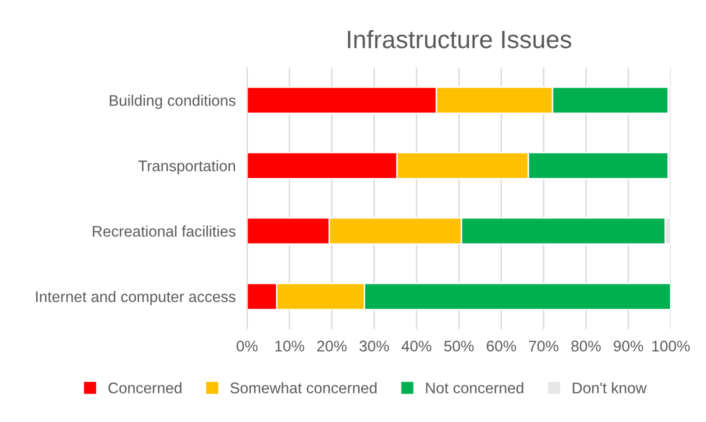 This screenshot has height=422, width=706. Describe the element at coordinates (289, 346) in the screenshot. I see `x-tick-label: 10%` at that location.